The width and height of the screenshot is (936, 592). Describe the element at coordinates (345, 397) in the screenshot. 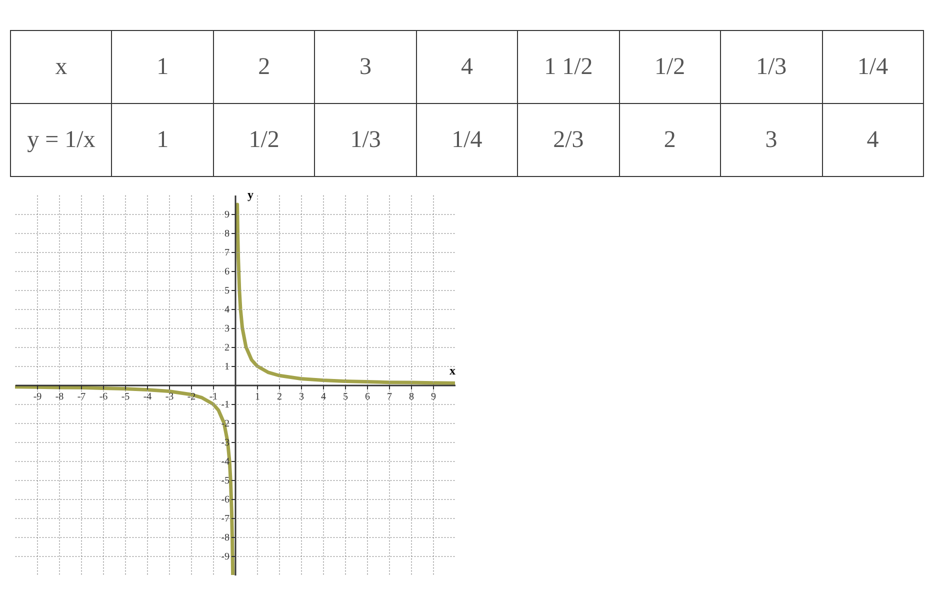

I see `x-tick-label: 5` at that location.